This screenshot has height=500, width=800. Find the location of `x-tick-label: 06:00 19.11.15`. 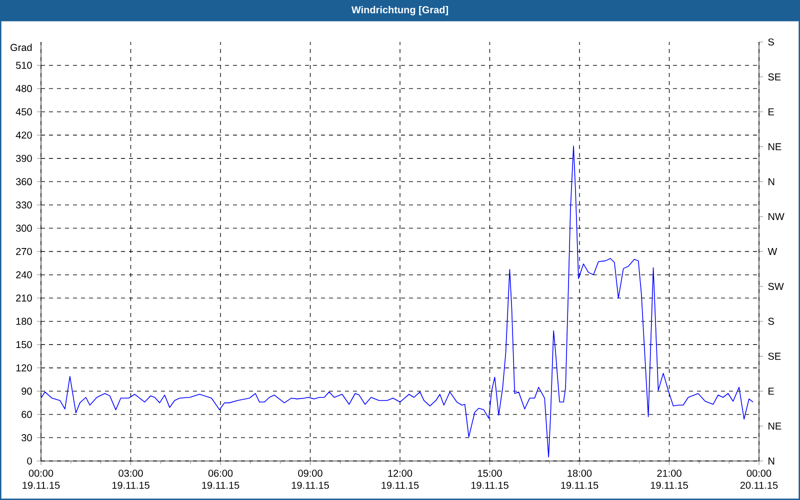

x-tick-label: 06:00 19.11.15 is located at coordinates (221, 479).